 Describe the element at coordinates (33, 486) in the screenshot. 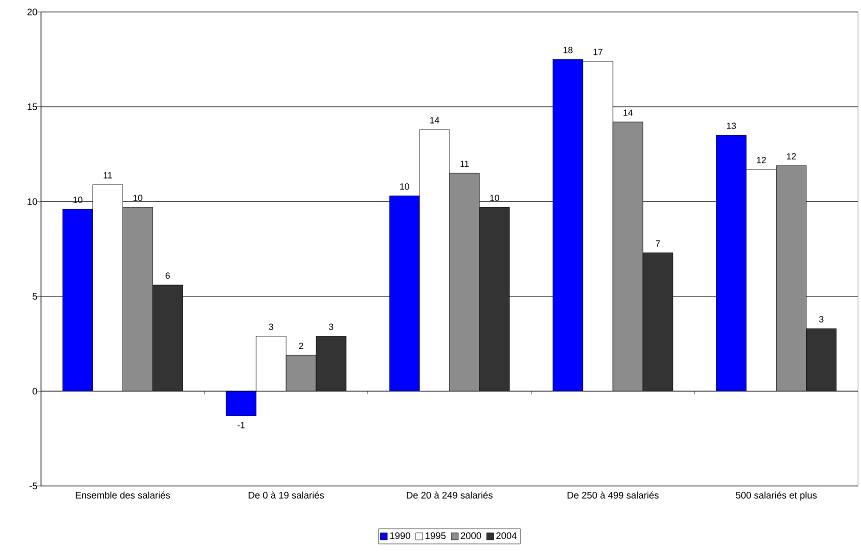

I see `y-tick-label: -5` at that location.